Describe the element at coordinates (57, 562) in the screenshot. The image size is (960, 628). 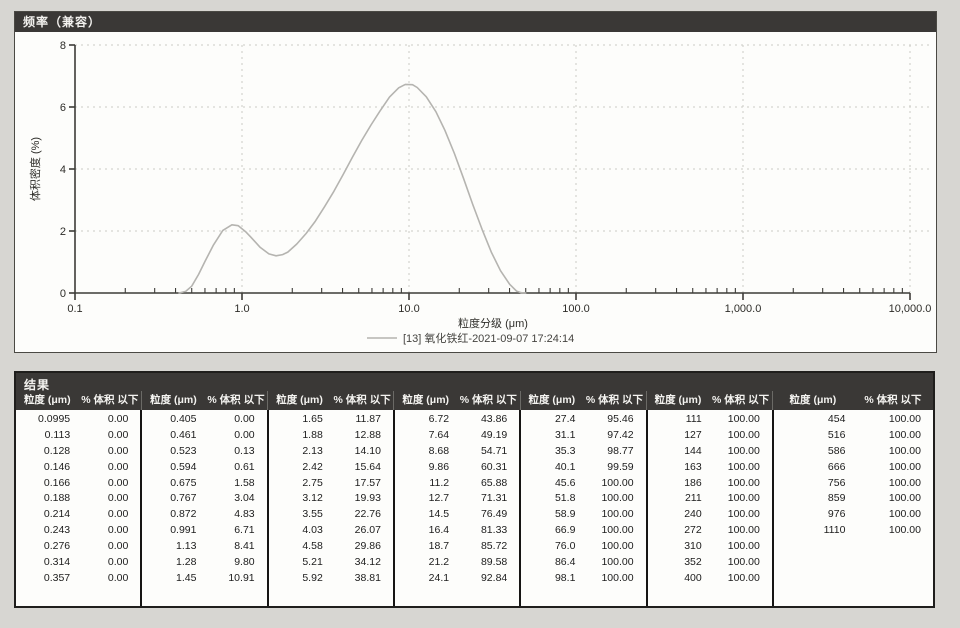
I see `size-value: 0.314` at that location.